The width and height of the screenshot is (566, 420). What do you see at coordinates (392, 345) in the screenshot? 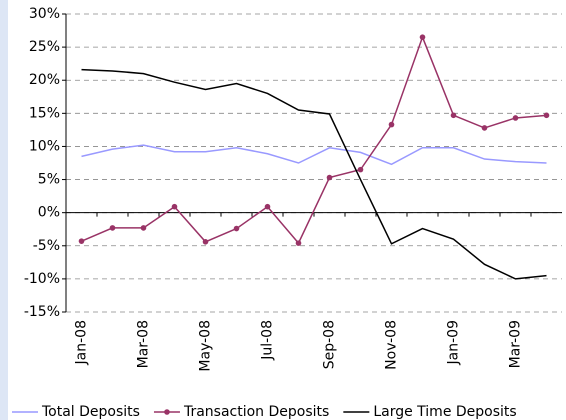
I see `x-tick-label: Nov-08` at bounding box center [392, 345].